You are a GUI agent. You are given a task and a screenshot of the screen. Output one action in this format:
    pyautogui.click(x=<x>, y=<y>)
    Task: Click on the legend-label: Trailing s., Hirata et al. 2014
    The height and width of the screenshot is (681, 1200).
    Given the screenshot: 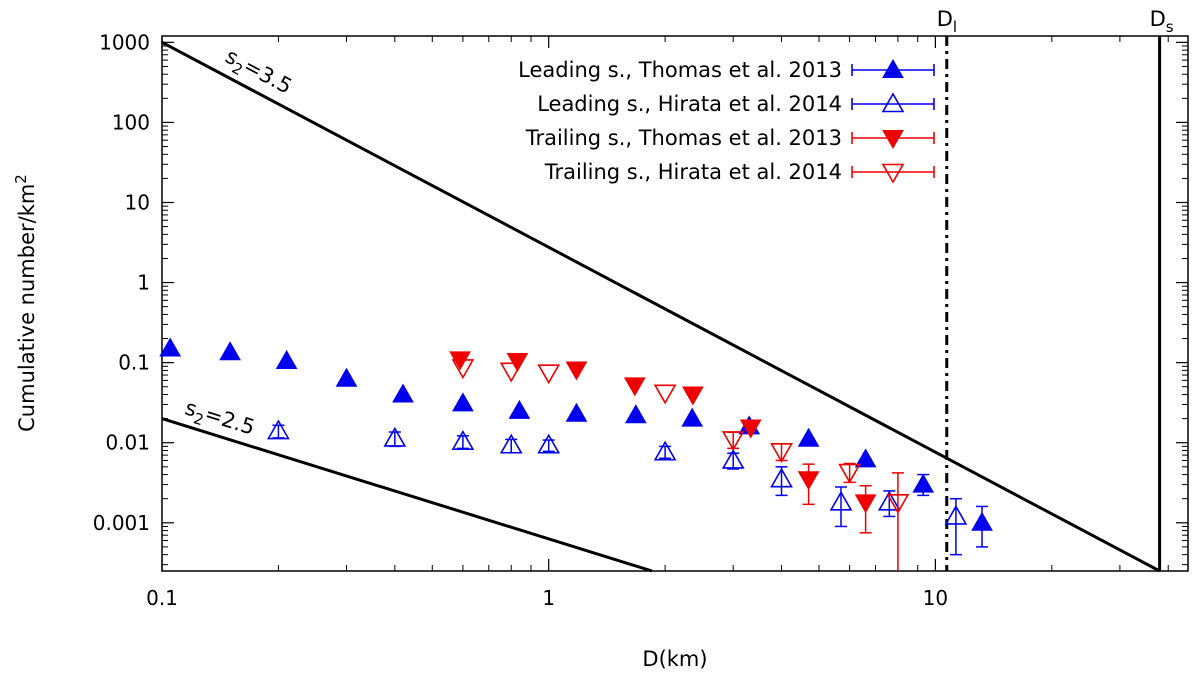 What is the action you would take?
    pyautogui.click(x=693, y=172)
    